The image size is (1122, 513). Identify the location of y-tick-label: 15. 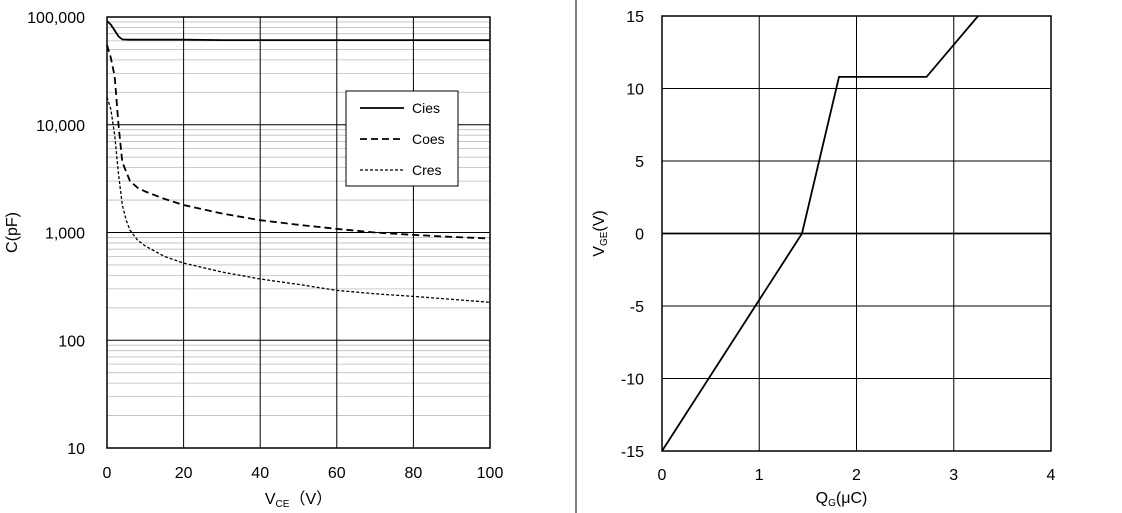
(635, 17).